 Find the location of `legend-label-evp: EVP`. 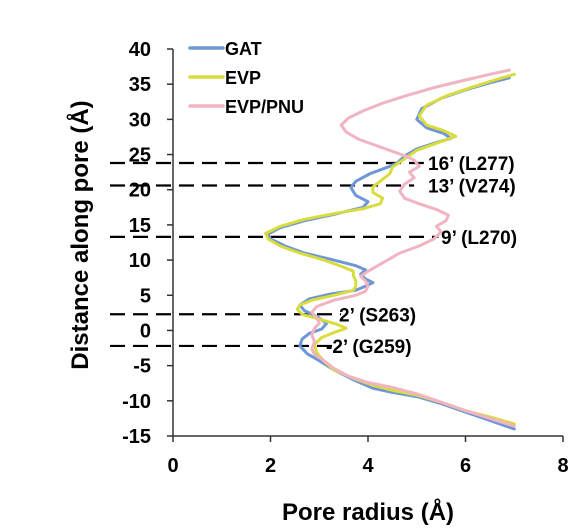

legend-label-evp: EVP is located at coordinates (243, 78).